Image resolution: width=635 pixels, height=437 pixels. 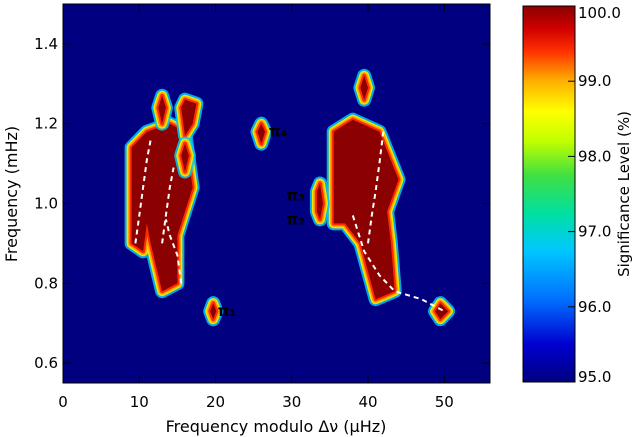 What do you see at coordinates (624, 194) in the screenshot?
I see `colorbar-label: Significance Level (%)` at bounding box center [624, 194].